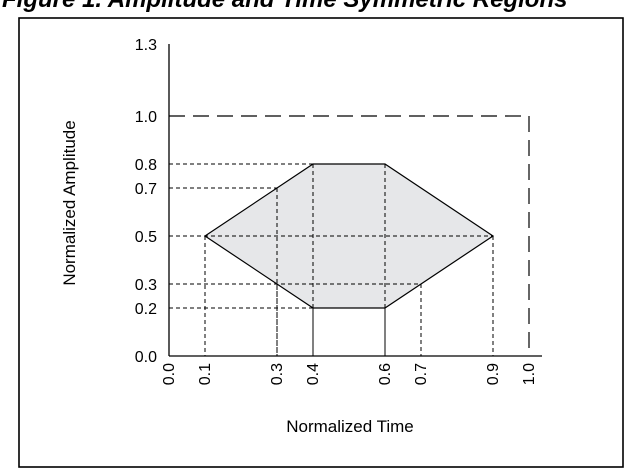 The image size is (642, 476). I want to click on y-tick-label: 1.3, so click(146, 45).